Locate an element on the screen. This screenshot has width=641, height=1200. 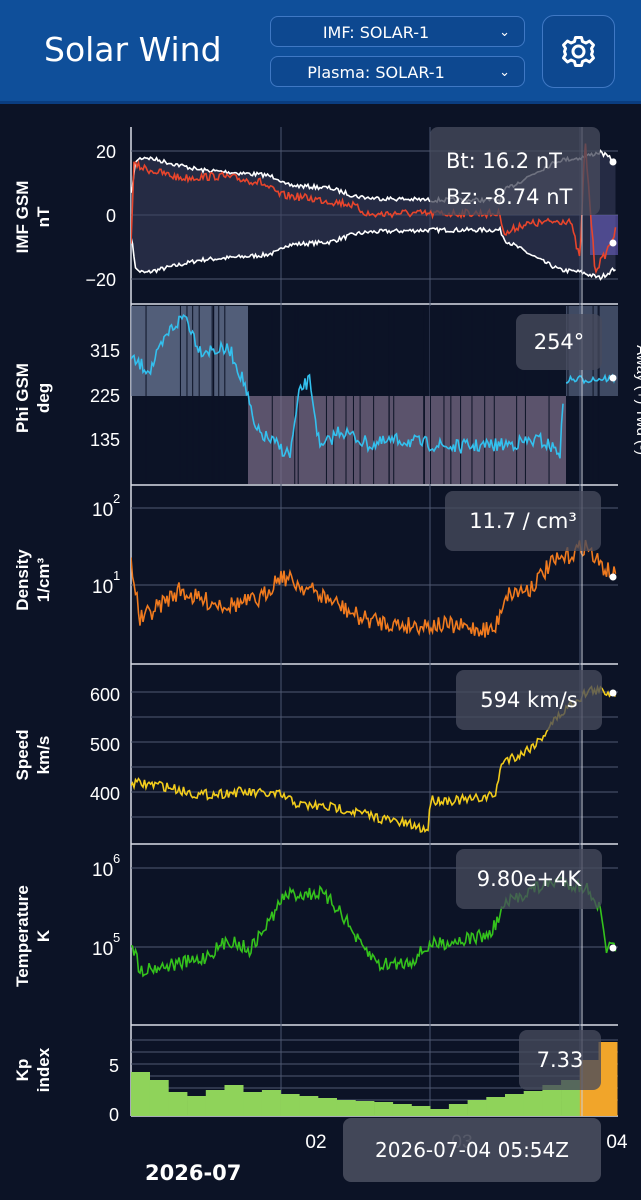
imf-source-select: IMF: SOLAR-1 ⌄ is located at coordinates (397, 31).